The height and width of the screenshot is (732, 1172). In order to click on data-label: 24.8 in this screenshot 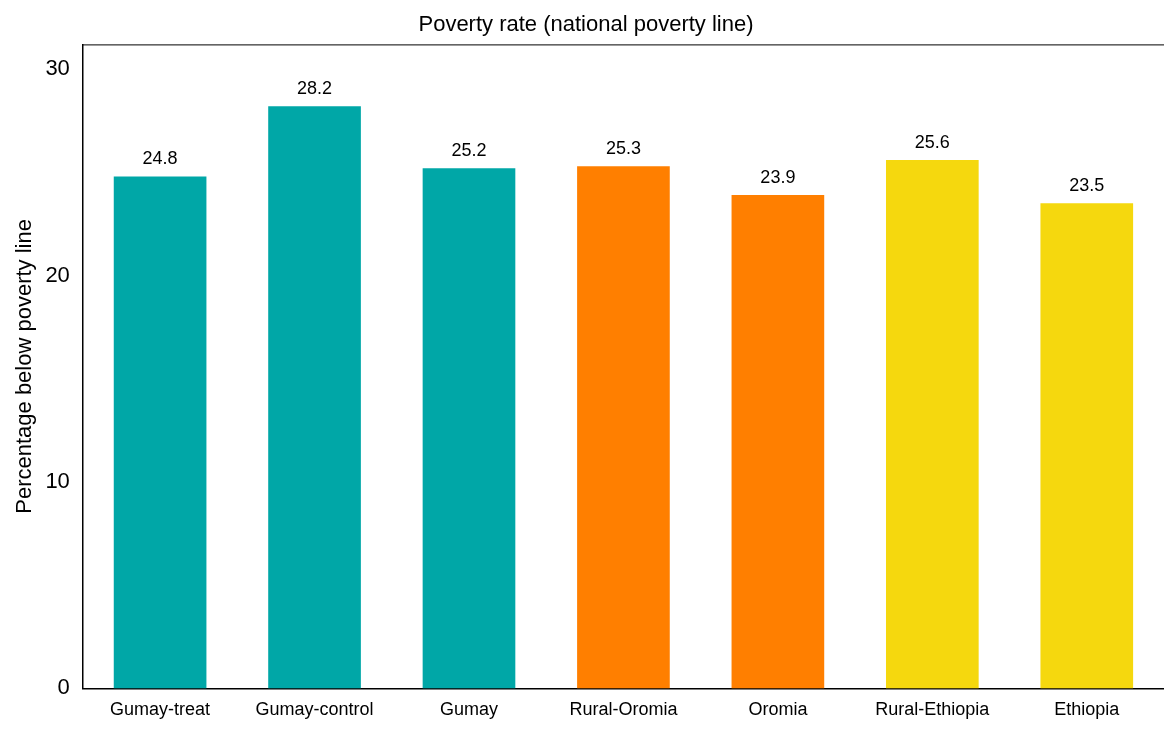, I will do `click(160, 158)`.